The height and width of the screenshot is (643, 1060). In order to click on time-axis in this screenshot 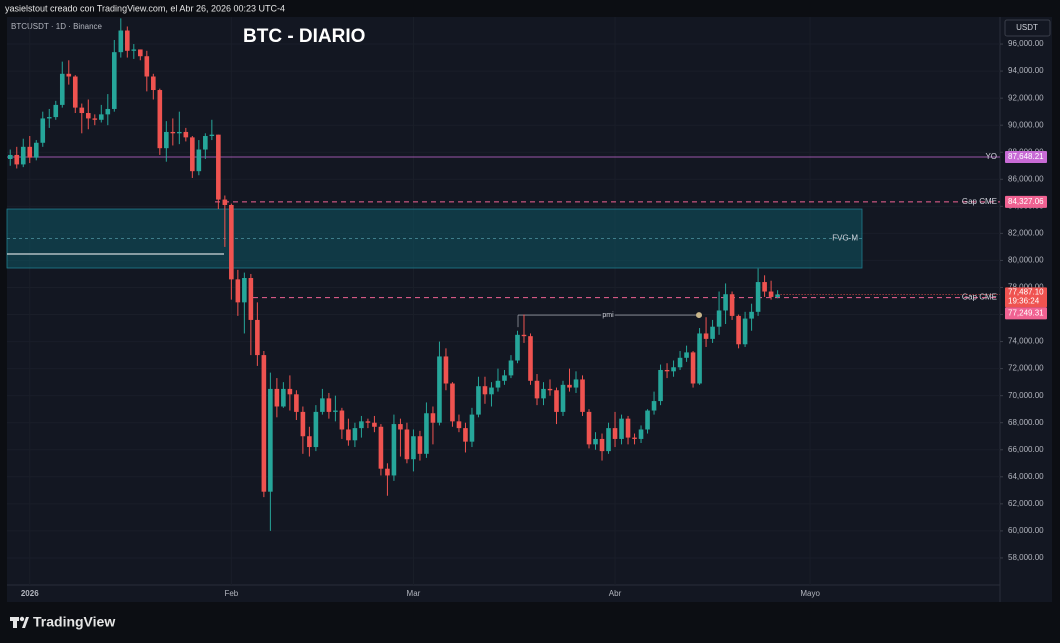, I will do `click(503, 593)`.